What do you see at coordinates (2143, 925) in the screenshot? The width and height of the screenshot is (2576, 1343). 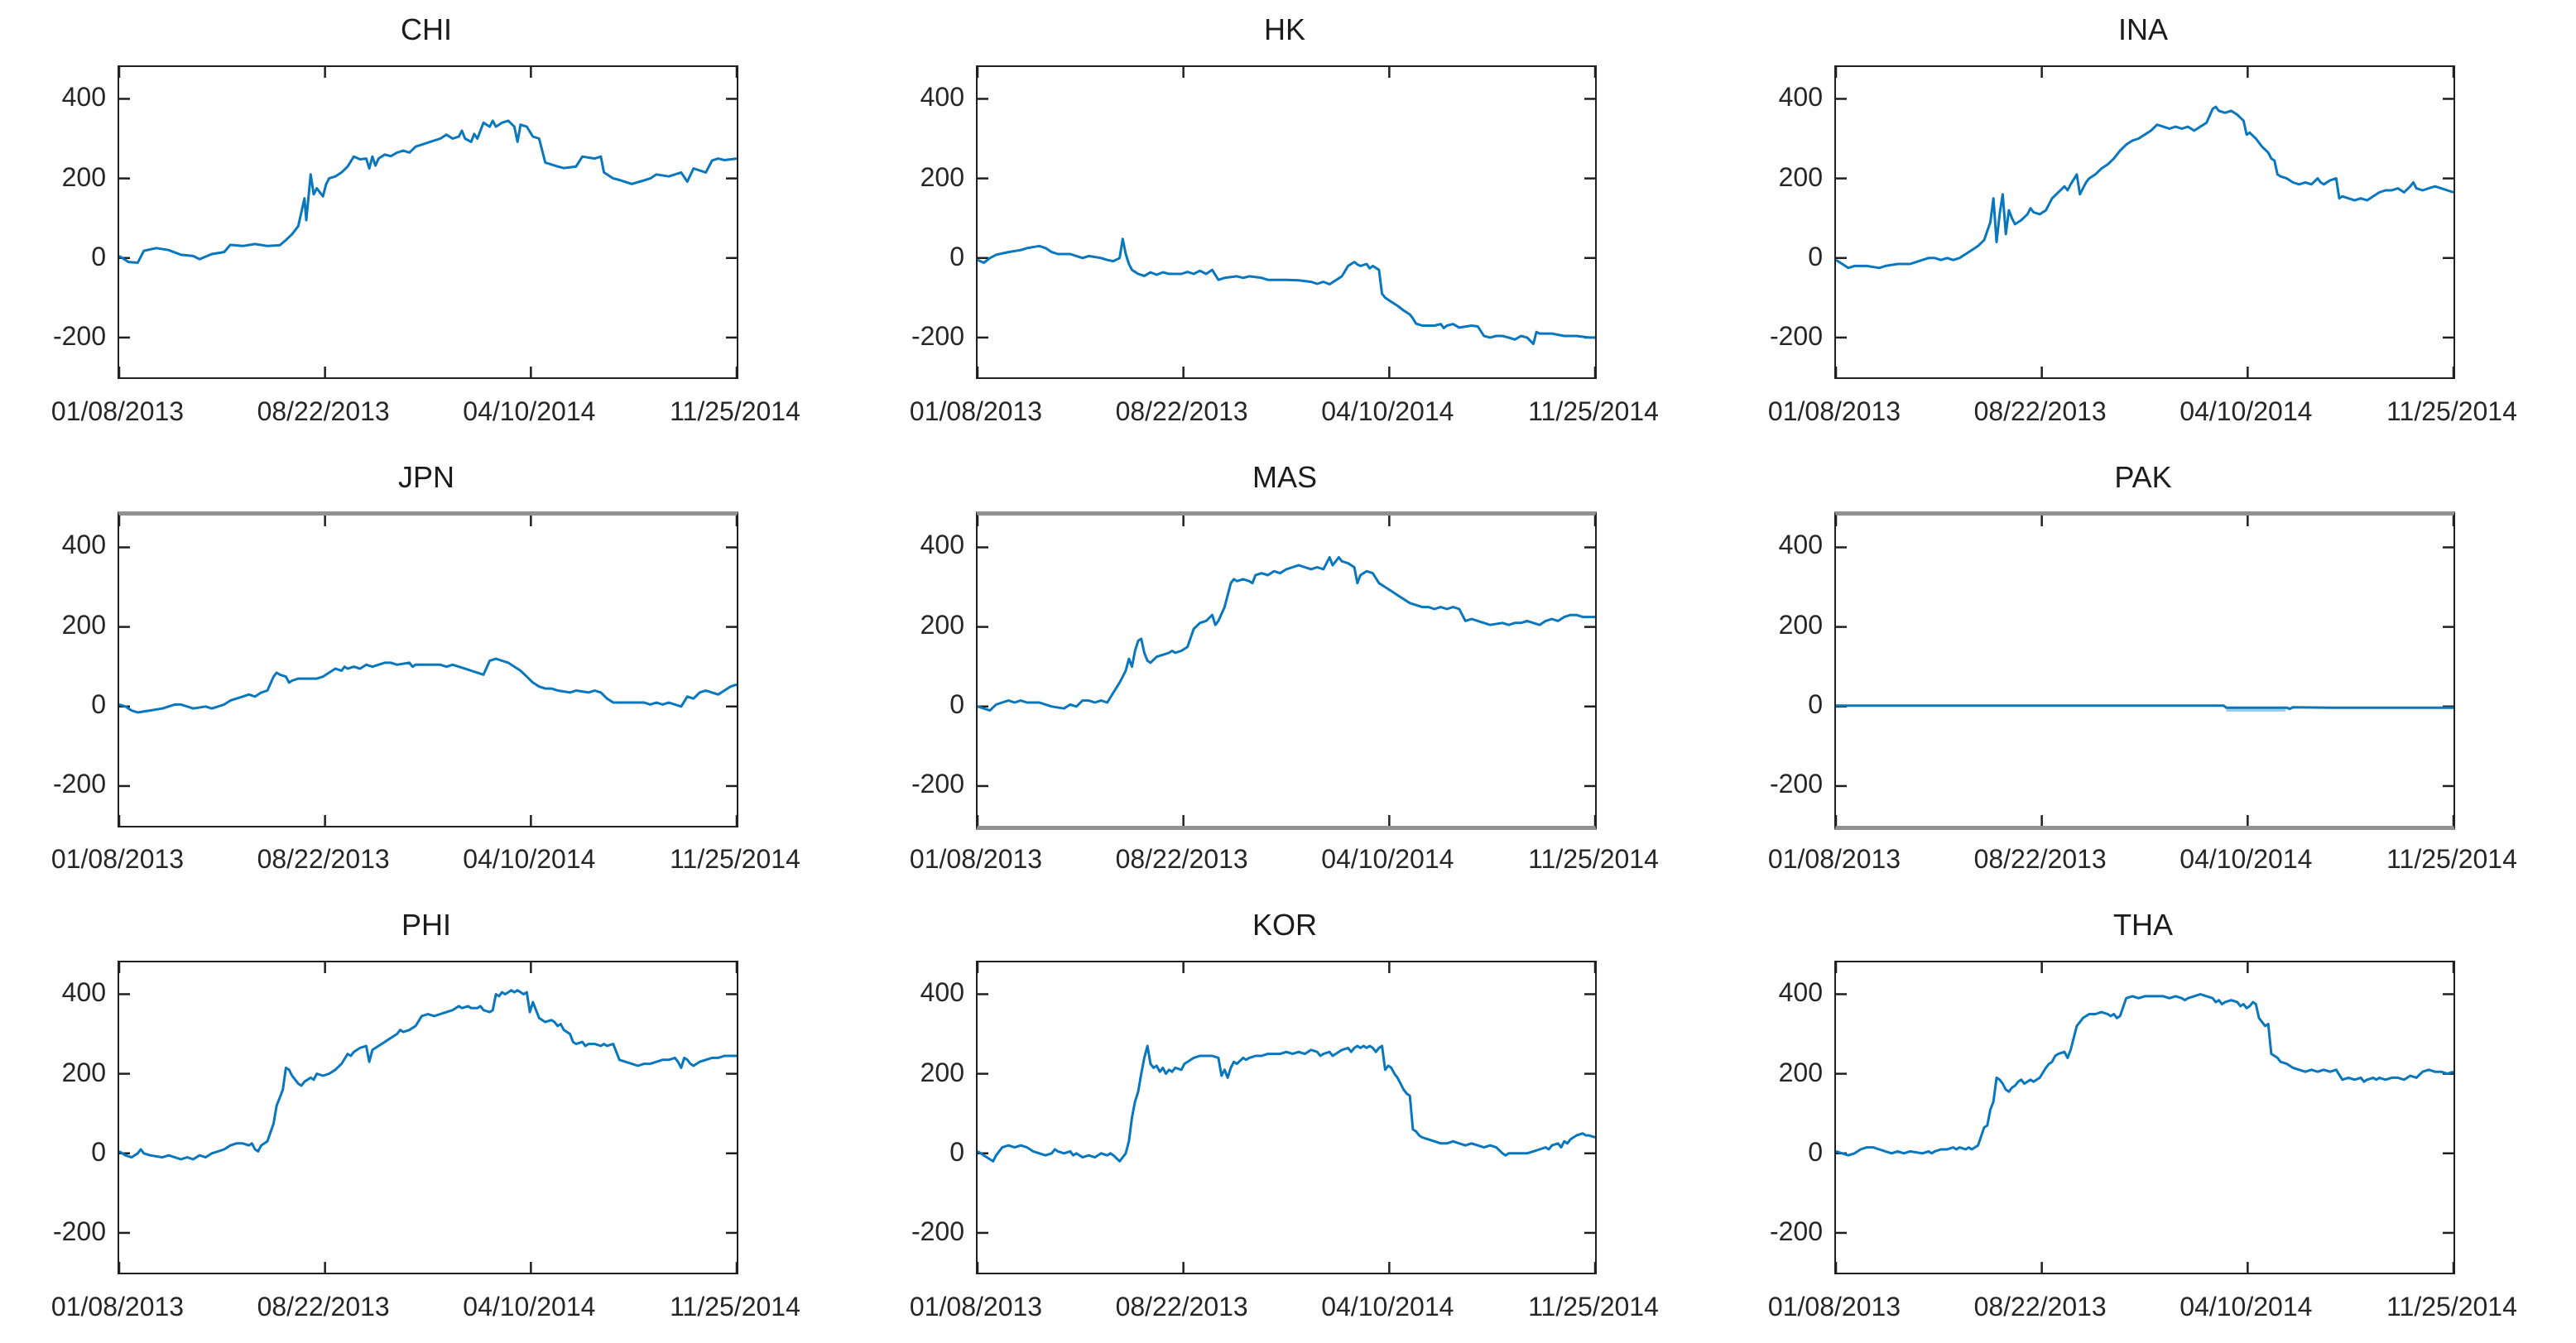 I see `subplot-title: THA` at bounding box center [2143, 925].